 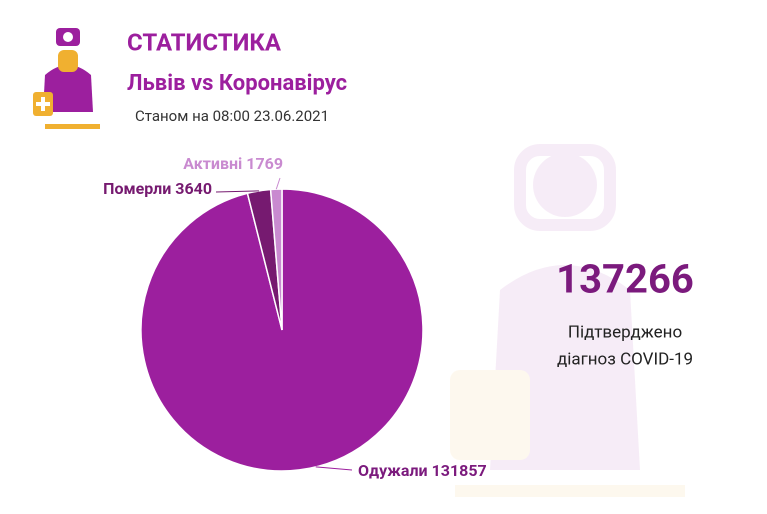 What do you see at coordinates (393, 470) in the screenshot?
I see `slice-category: Одужали` at bounding box center [393, 470].